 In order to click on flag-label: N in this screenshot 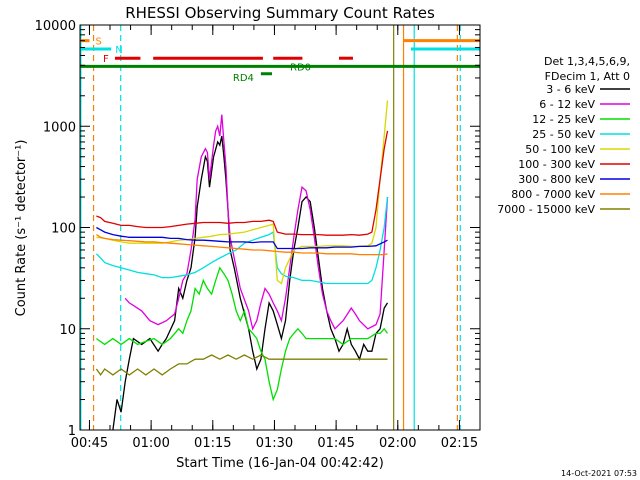, I will do `click(118, 50)`.